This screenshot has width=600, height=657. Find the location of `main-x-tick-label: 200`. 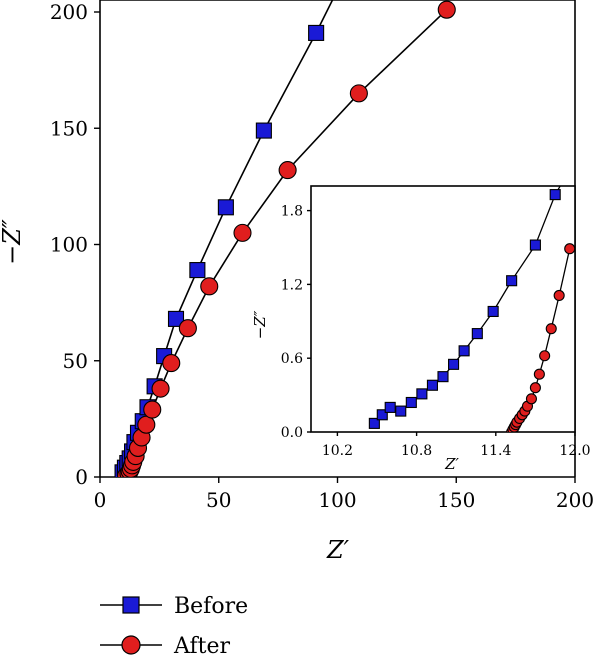

main-x-tick-label: 200 is located at coordinates (575, 500).